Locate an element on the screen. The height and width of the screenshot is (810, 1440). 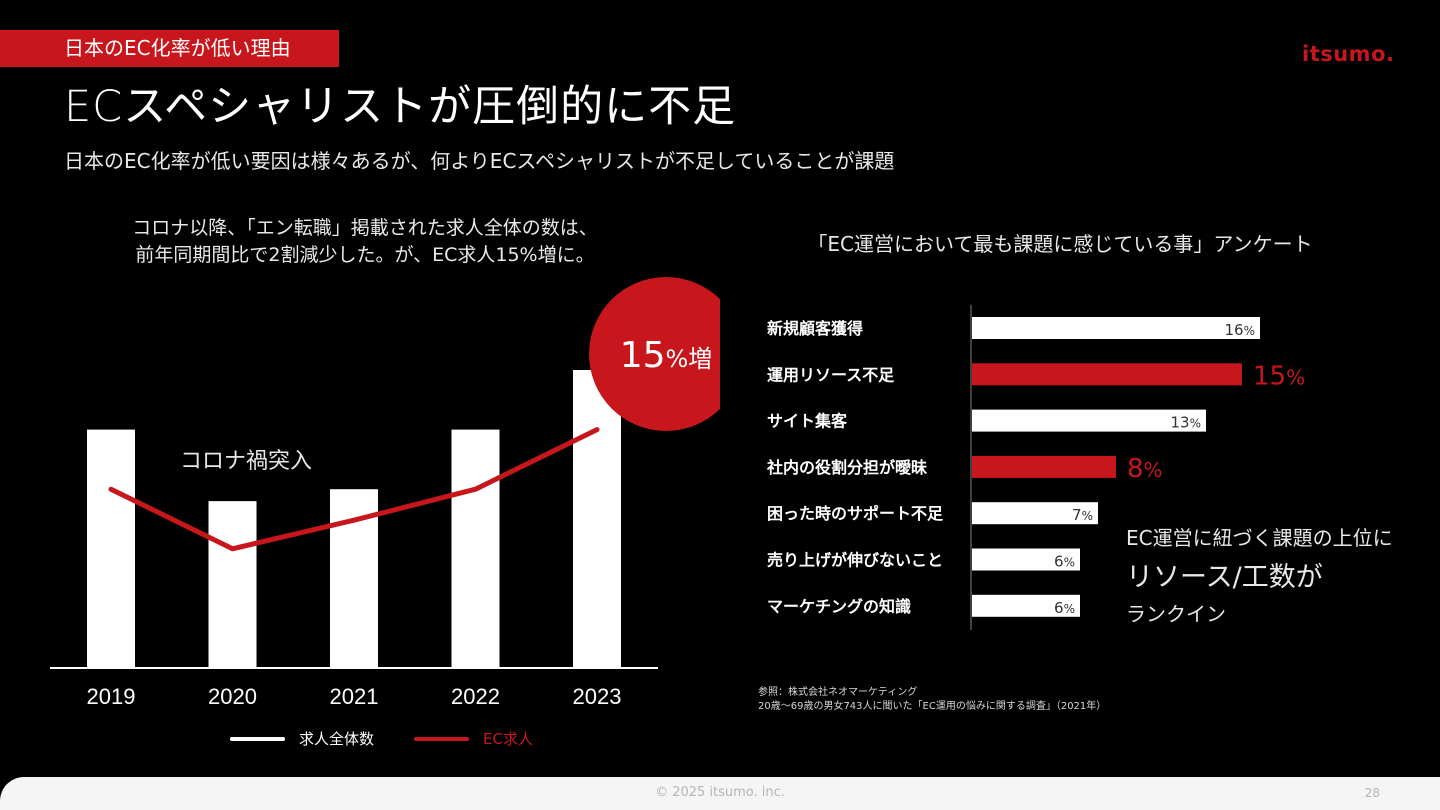
category-label: 社内の役割分担が曖昧 is located at coordinates (847, 467).